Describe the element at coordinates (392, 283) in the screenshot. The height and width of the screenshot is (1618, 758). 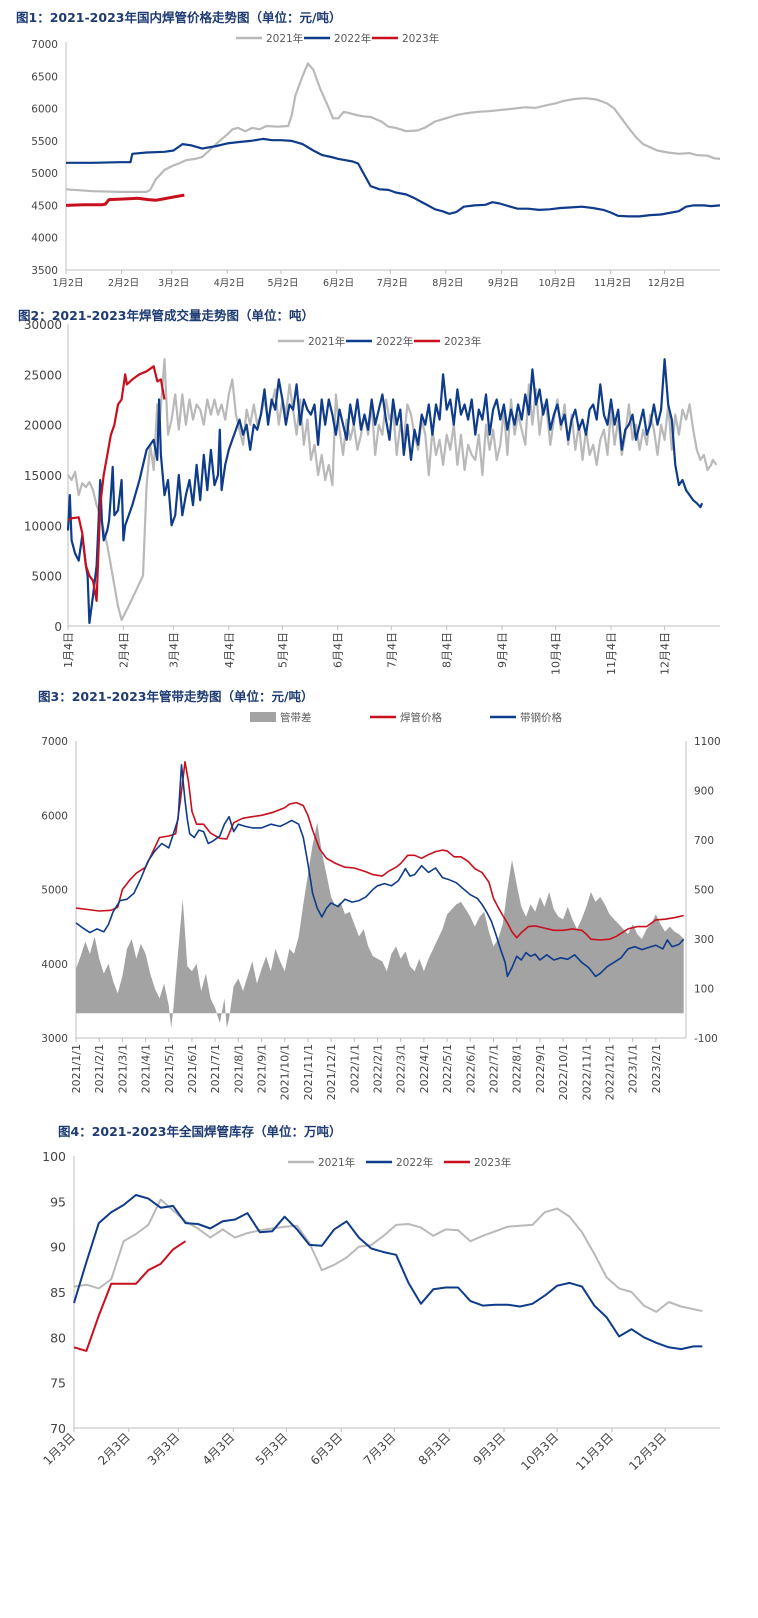
I see `x-tick-label: 7月2日` at that location.